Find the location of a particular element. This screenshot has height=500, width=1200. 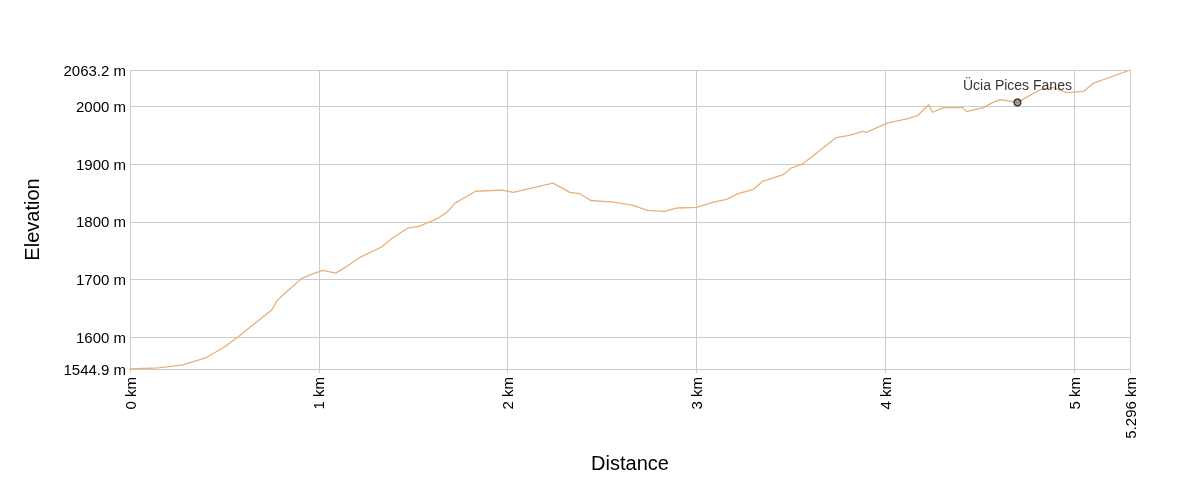

x-tick-label: 4 km is located at coordinates (885, 393).